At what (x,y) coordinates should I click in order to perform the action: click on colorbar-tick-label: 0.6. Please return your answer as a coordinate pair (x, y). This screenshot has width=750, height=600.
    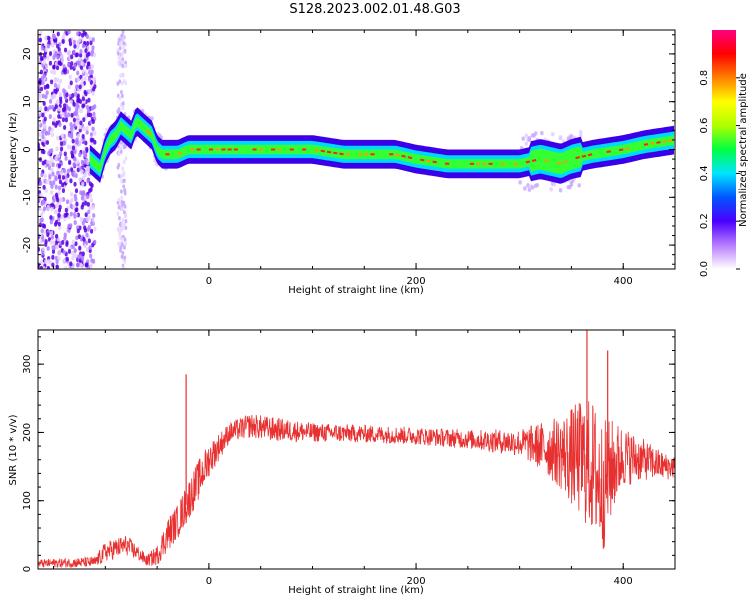
    Looking at the image, I should click on (704, 126).